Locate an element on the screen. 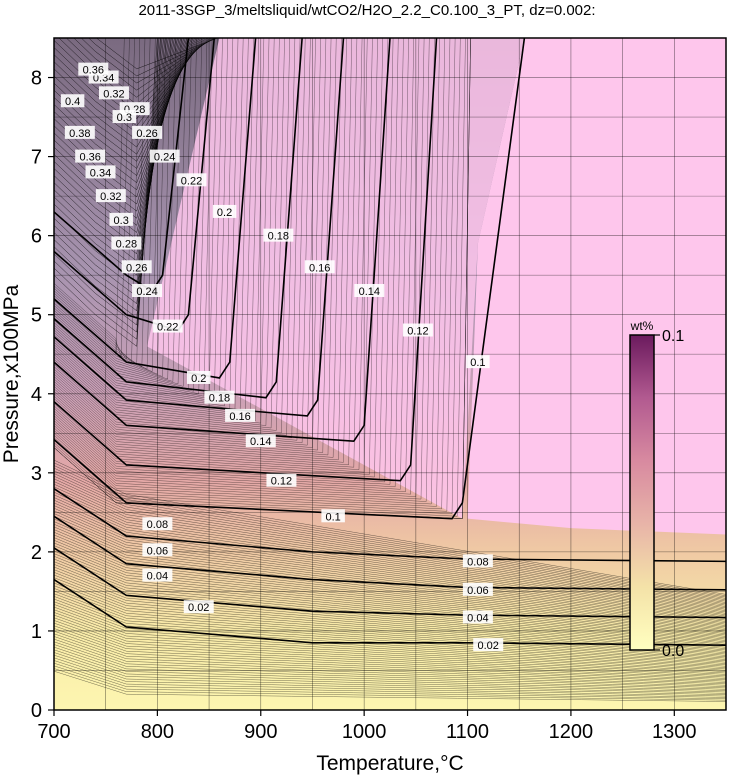 The height and width of the screenshot is (776, 734). contour-label: 0.18 is located at coordinates (219, 399).